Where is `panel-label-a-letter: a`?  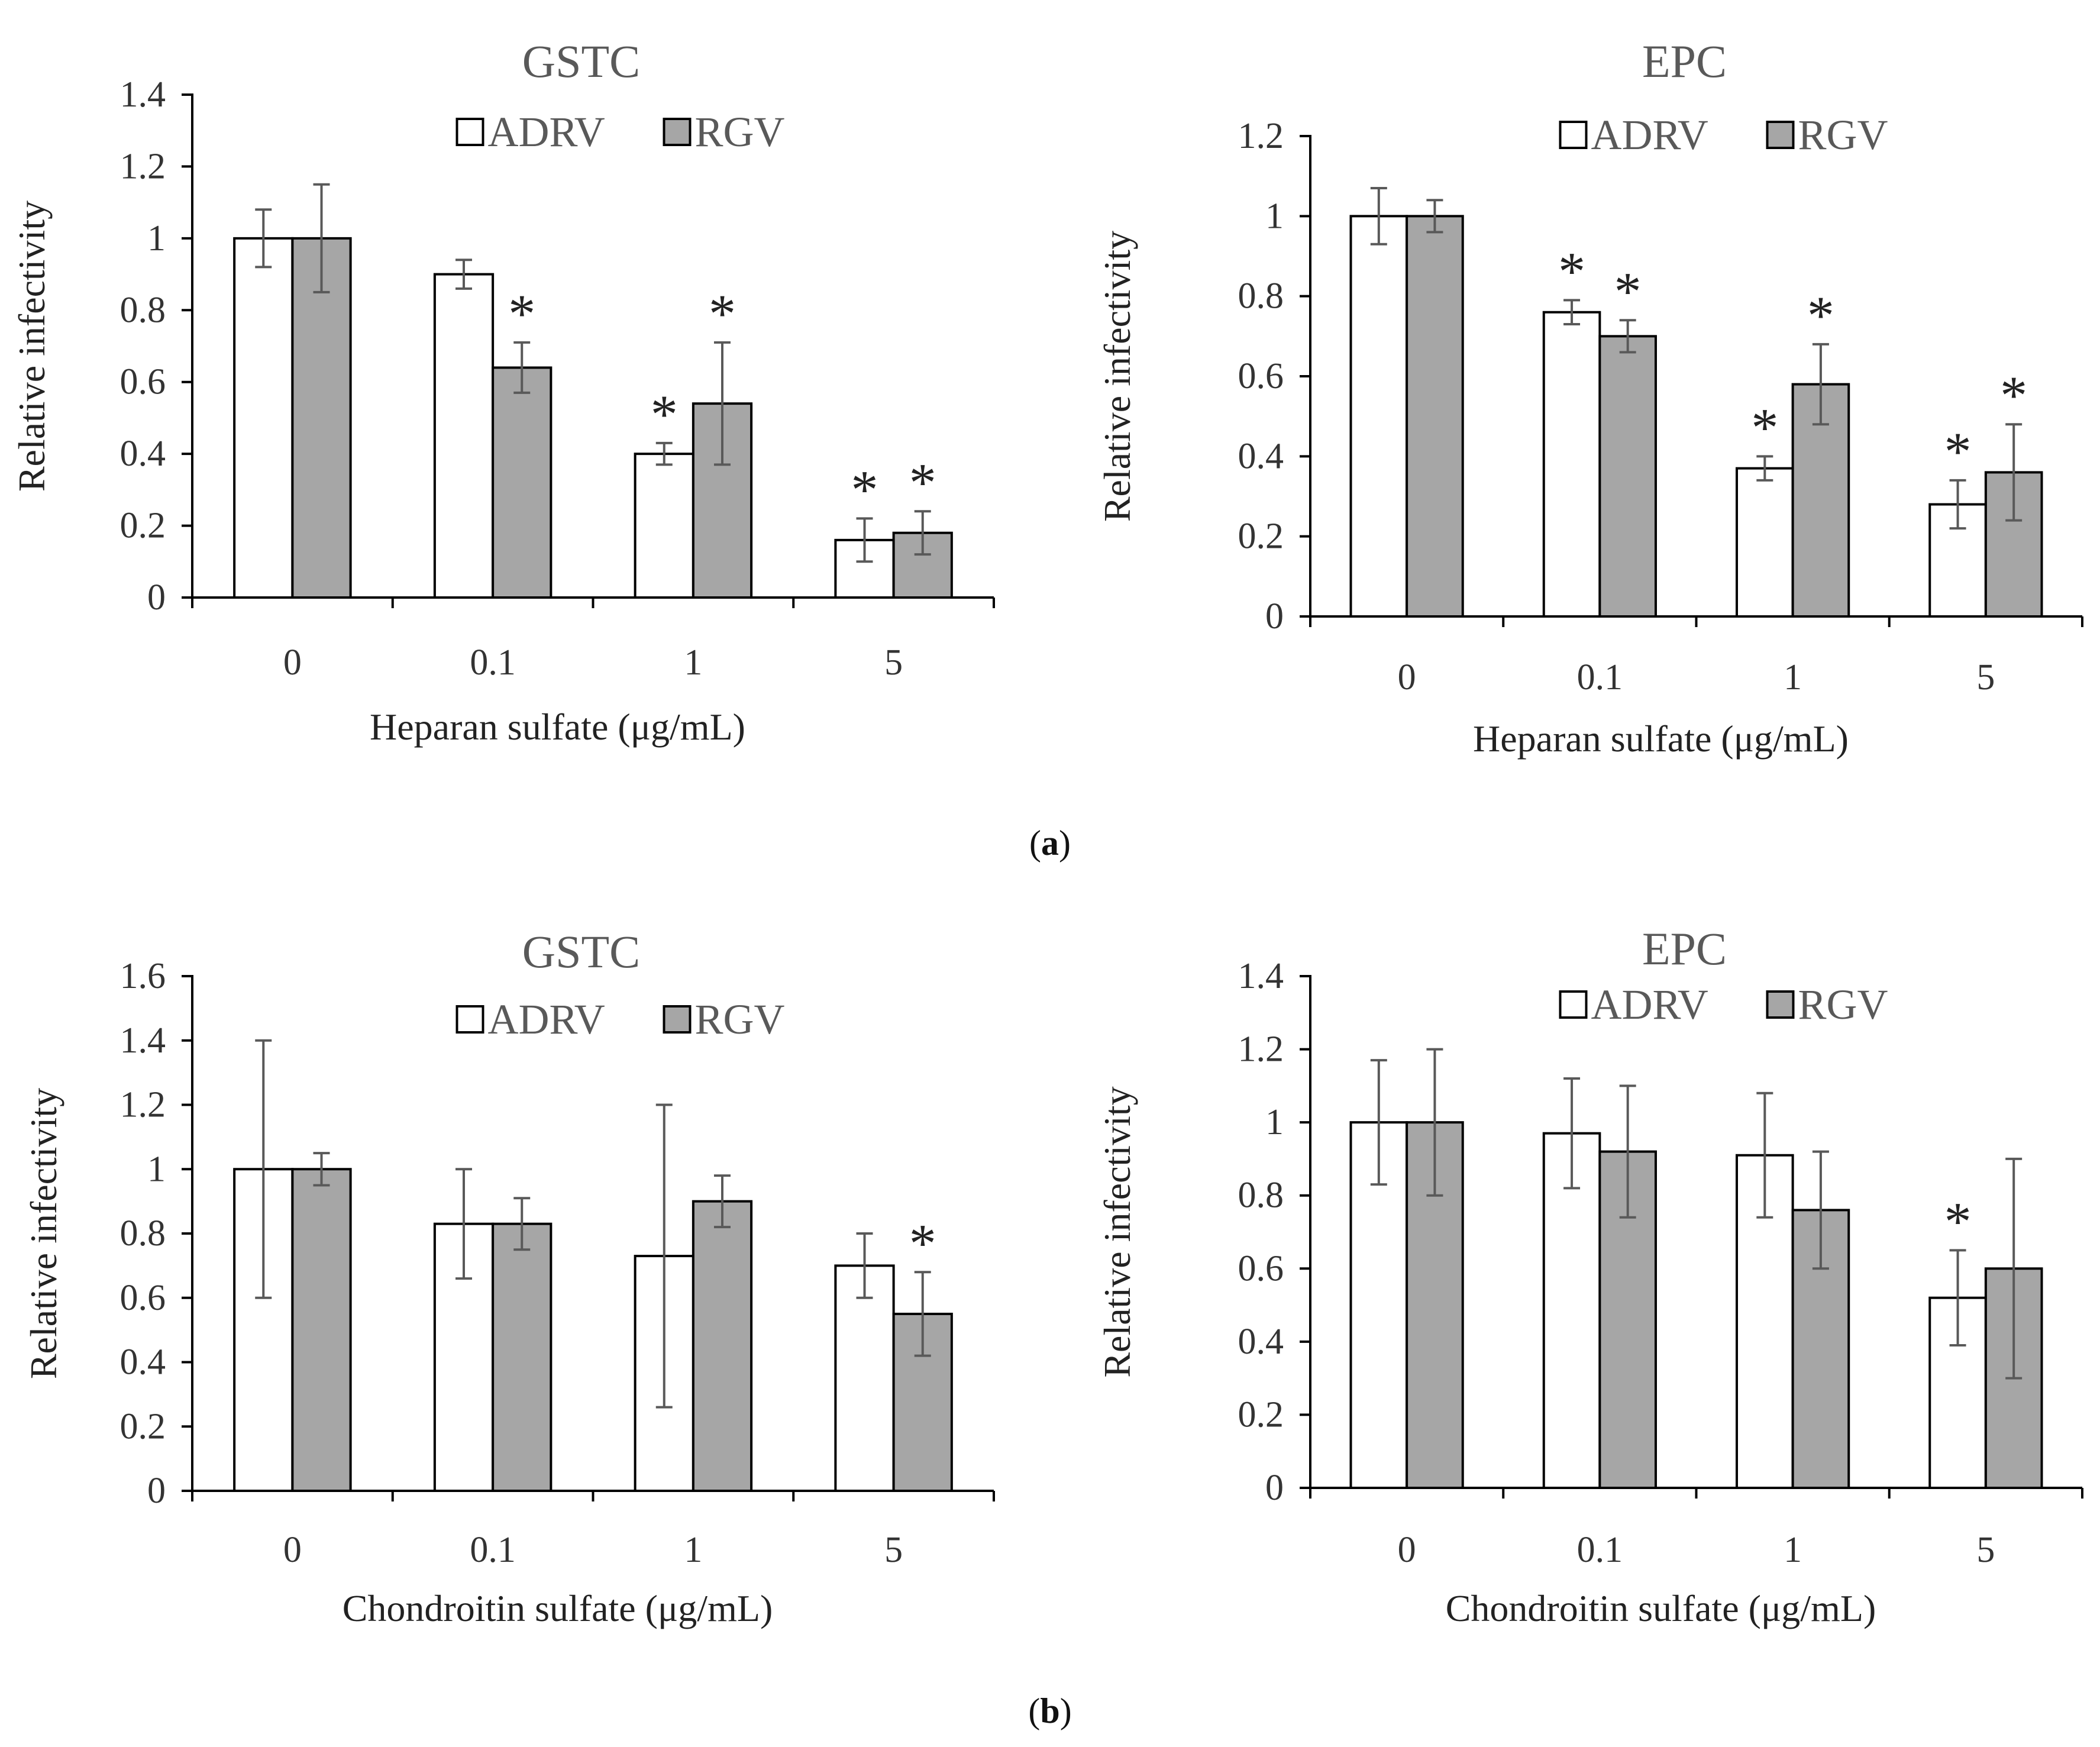
panel-label-a-letter: a is located at coordinates (1050, 843).